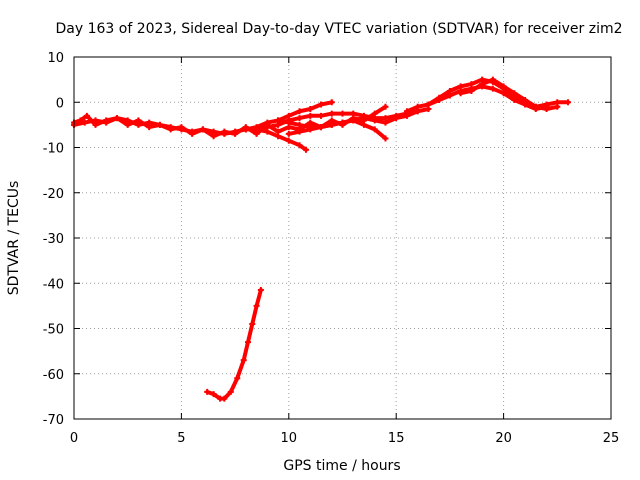  What do you see at coordinates (611, 438) in the screenshot?
I see `x-tick-label: 25` at bounding box center [611, 438].